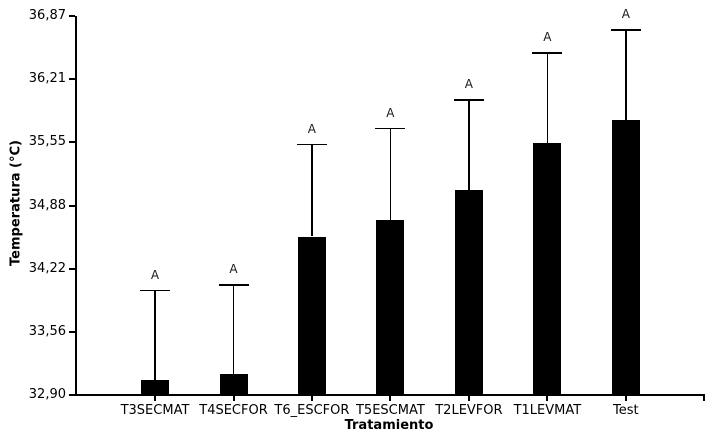 Image resolution: width=720 pixels, height=438 pixels. I want to click on bar-T5ESCMAT, so click(390, 307).